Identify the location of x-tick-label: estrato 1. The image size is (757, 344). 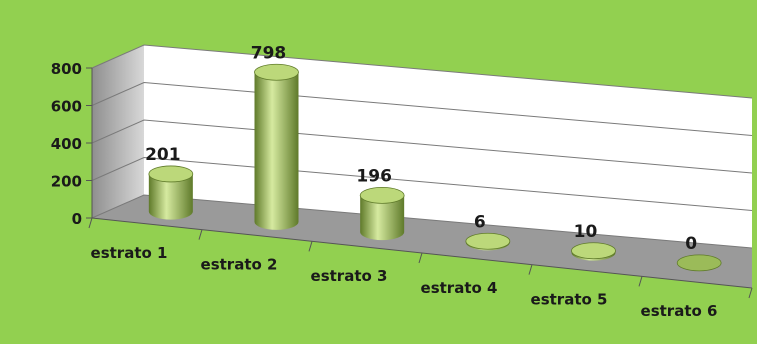
(129, 253).